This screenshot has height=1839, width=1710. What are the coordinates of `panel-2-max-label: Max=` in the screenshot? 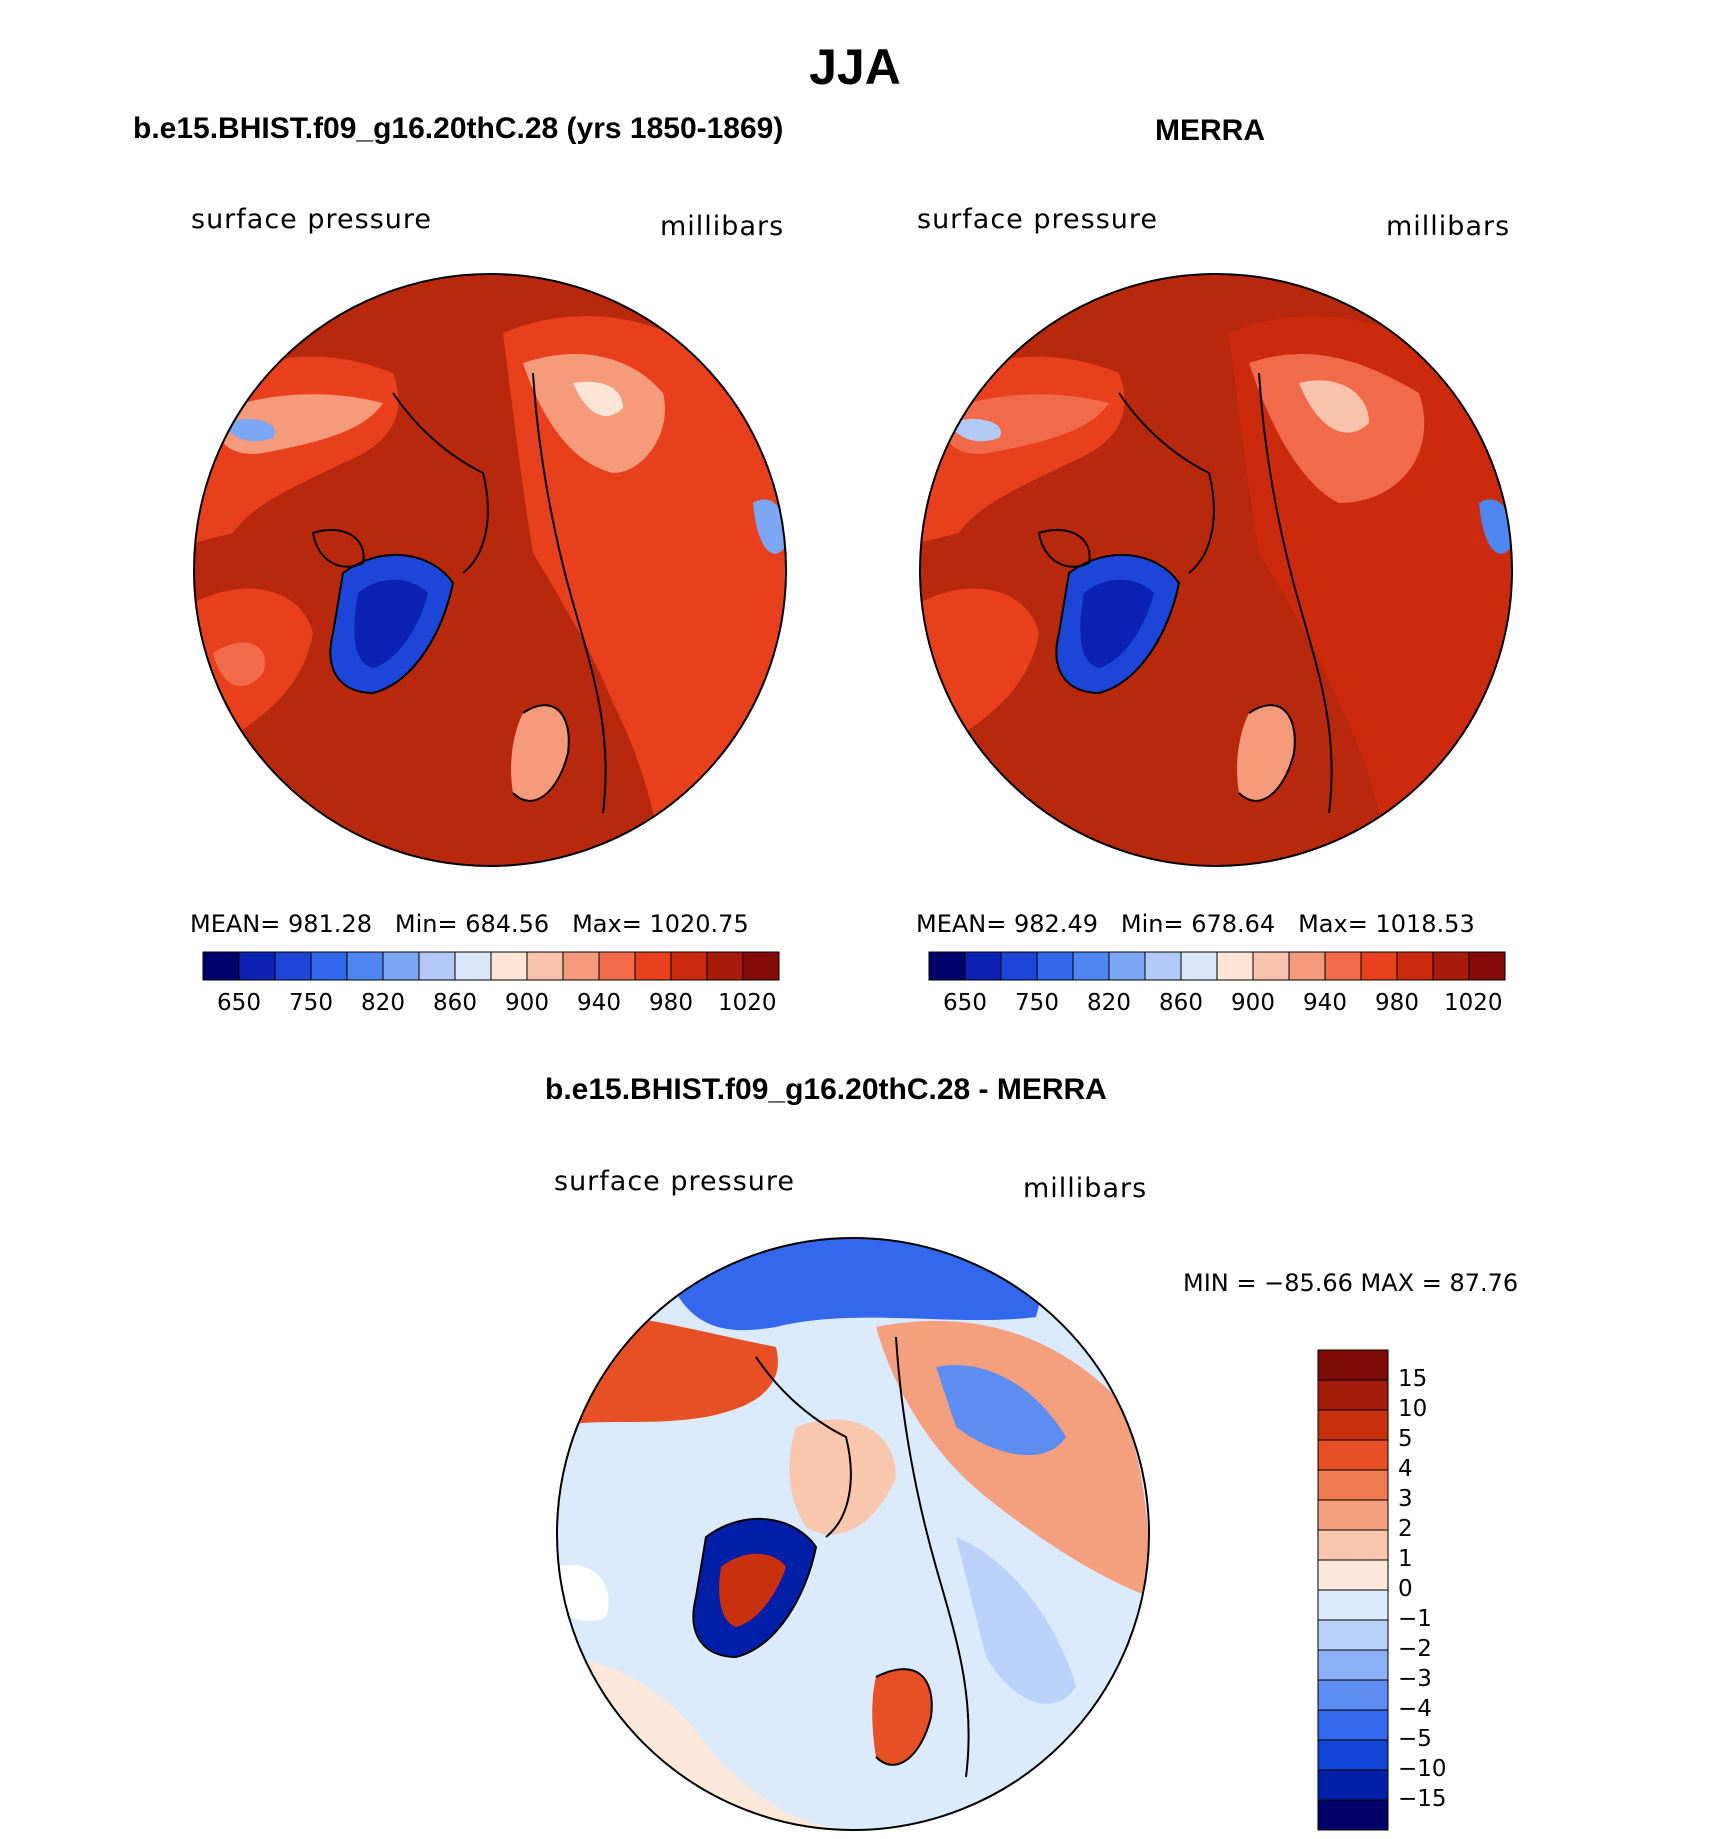 It's located at (1333, 924).